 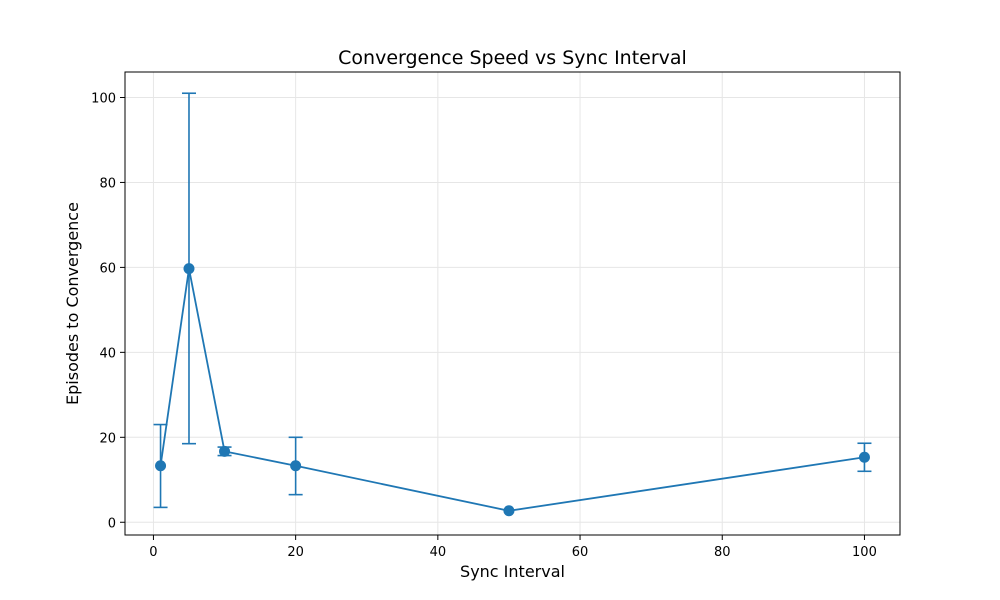 What do you see at coordinates (512, 571) in the screenshot?
I see `x-axis-label: Sync Interval` at bounding box center [512, 571].